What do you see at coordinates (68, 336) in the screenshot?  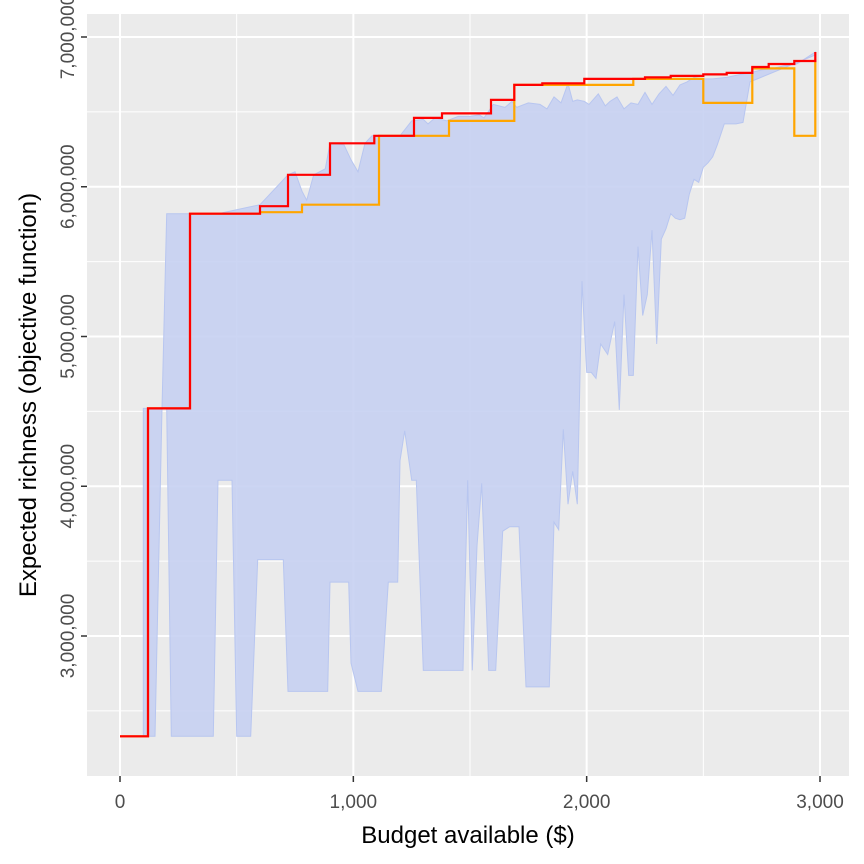 I see `y-tick-label: 5,000,000` at bounding box center [68, 336].